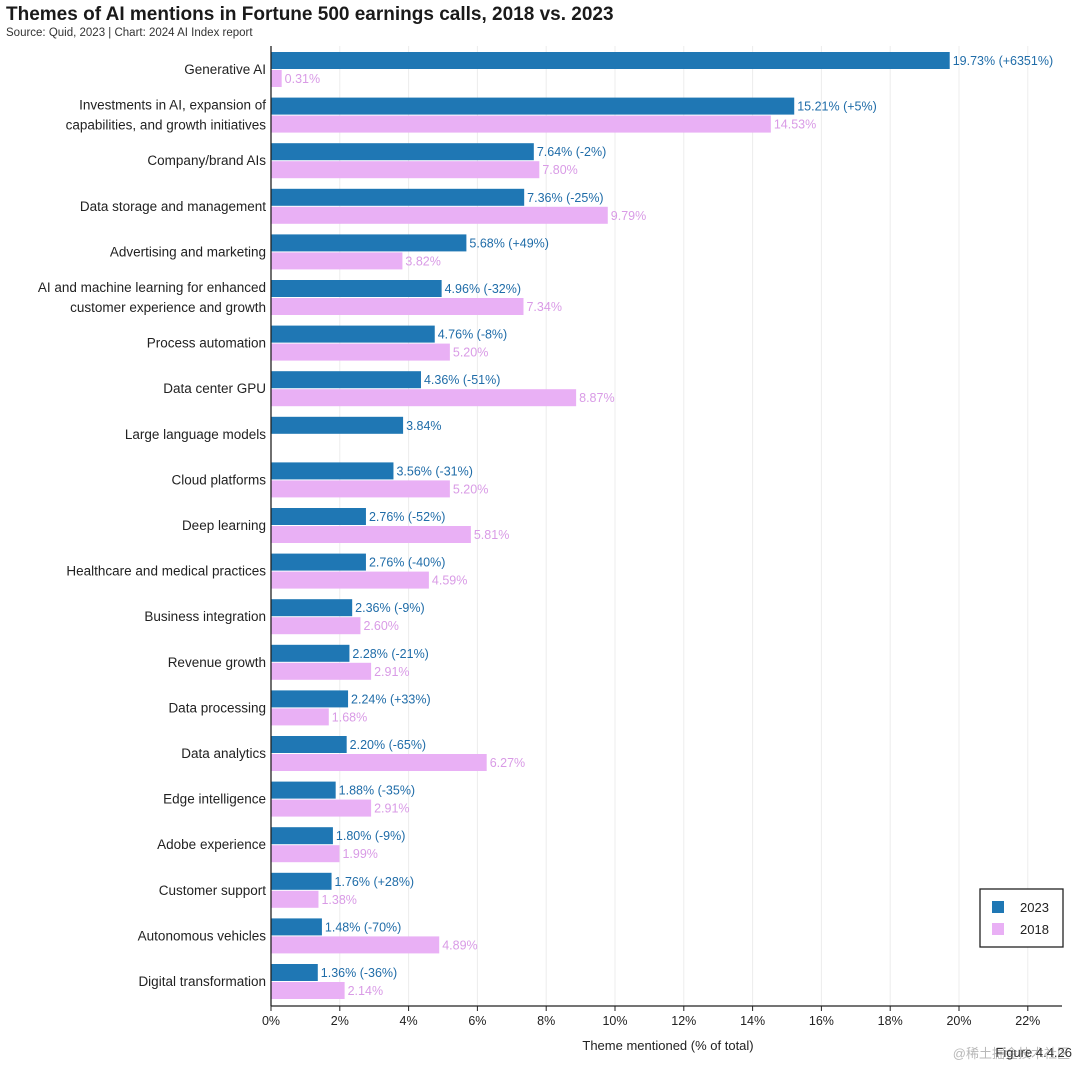 The width and height of the screenshot is (1080, 1070). I want to click on data-label-2023: 3.56% (-31%), so click(434, 471).